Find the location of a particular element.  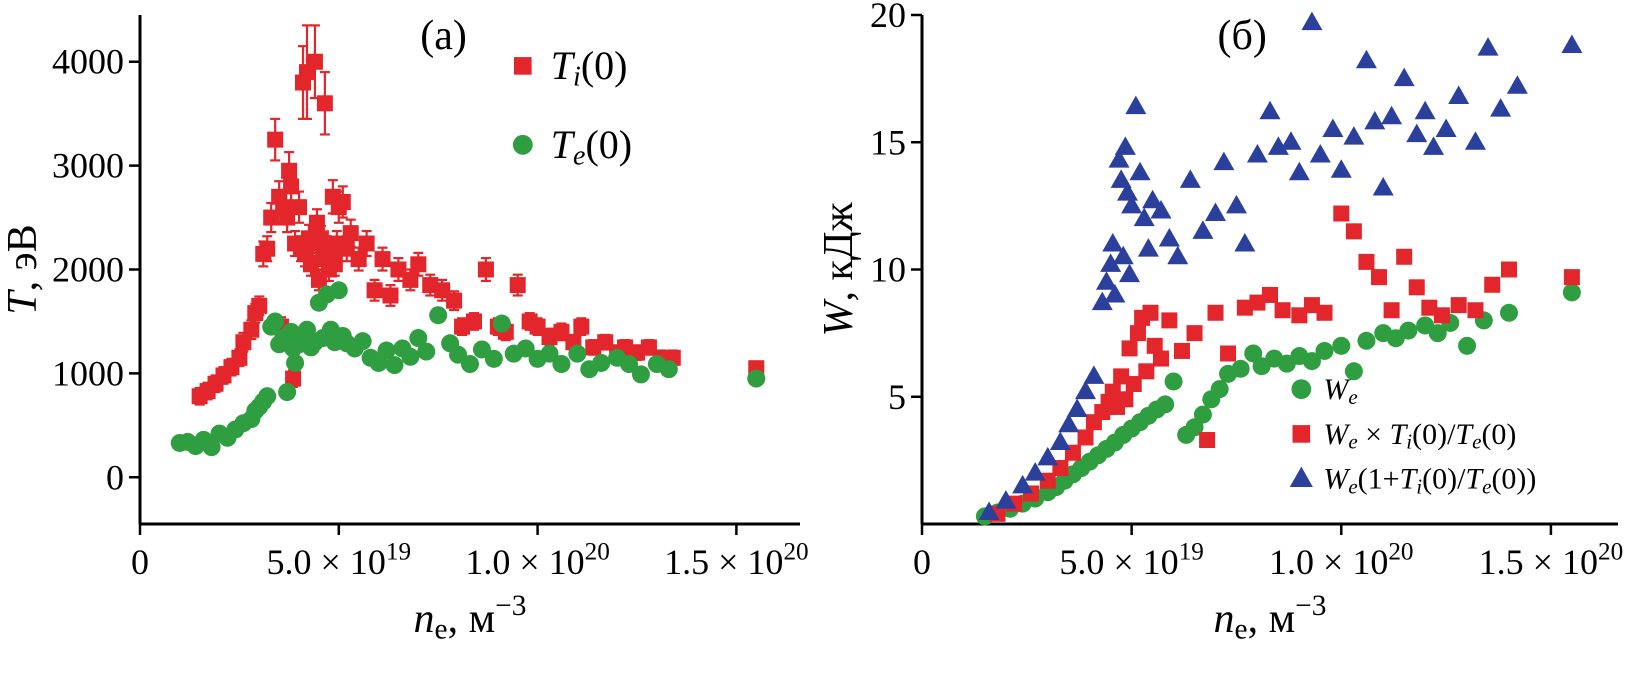

y-axis-ticks: 0 1000 2000 3000 4000 is located at coordinates (96, 269).